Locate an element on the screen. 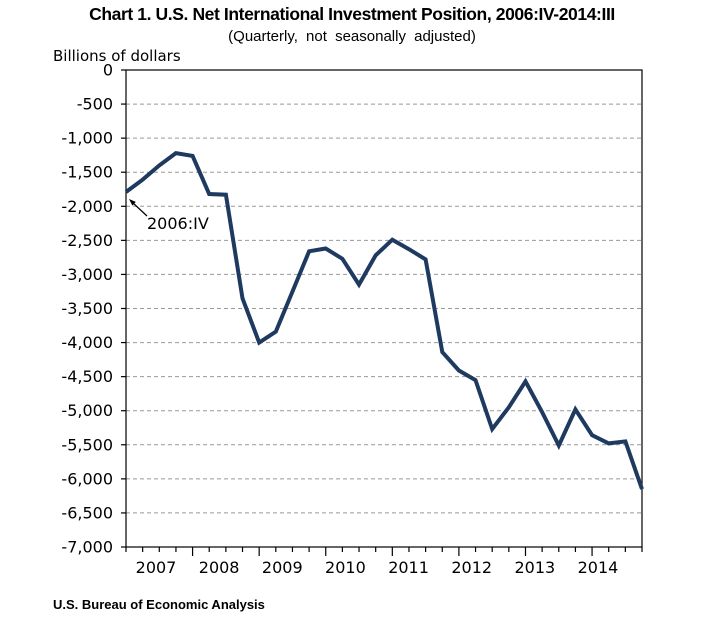  annotation-arrowhead is located at coordinates (132, 202).